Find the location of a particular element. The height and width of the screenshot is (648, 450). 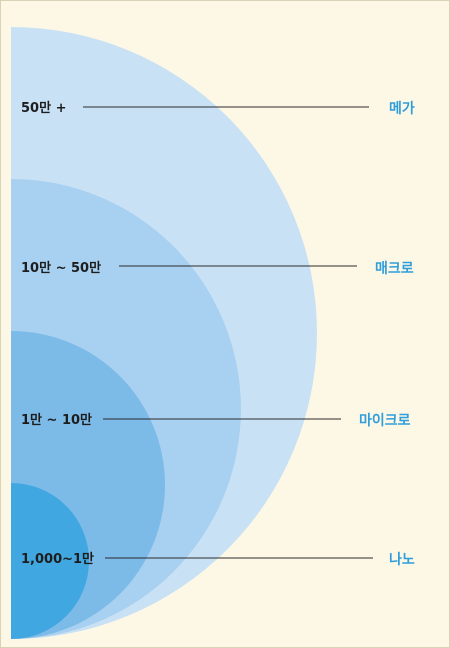

tier-range-mega: 50만 + is located at coordinates (43, 108).